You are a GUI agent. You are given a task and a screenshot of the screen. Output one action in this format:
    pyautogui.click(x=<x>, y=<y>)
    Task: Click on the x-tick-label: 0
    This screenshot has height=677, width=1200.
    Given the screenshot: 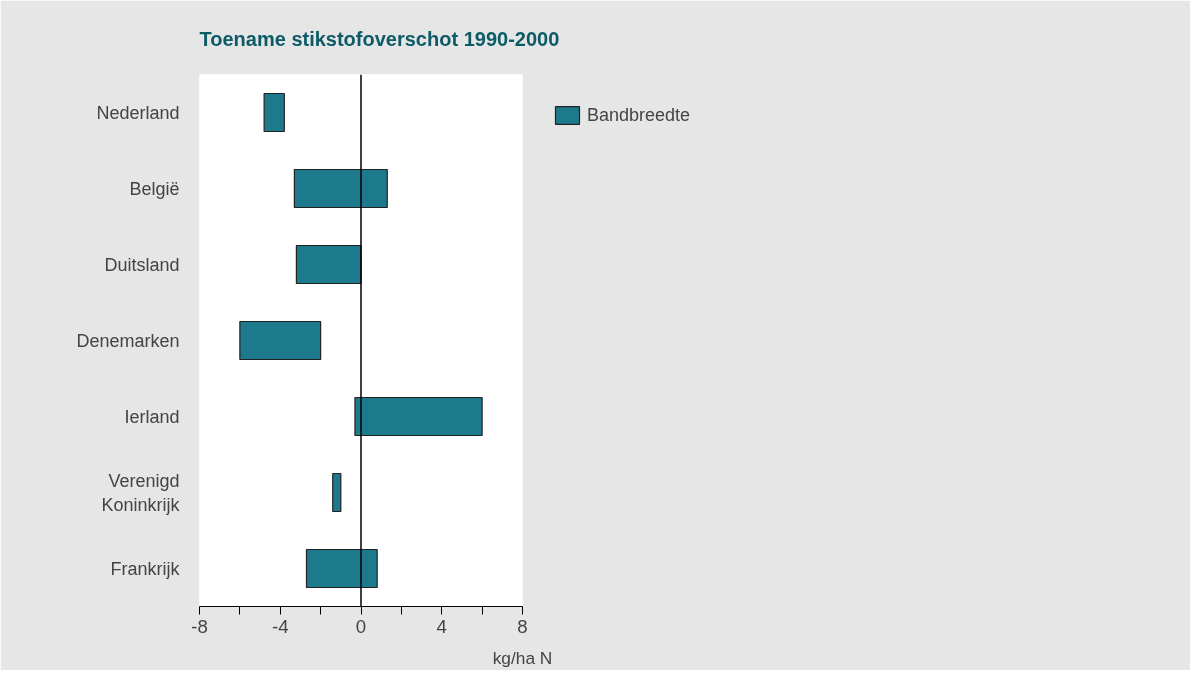 What is the action you would take?
    pyautogui.click(x=361, y=626)
    